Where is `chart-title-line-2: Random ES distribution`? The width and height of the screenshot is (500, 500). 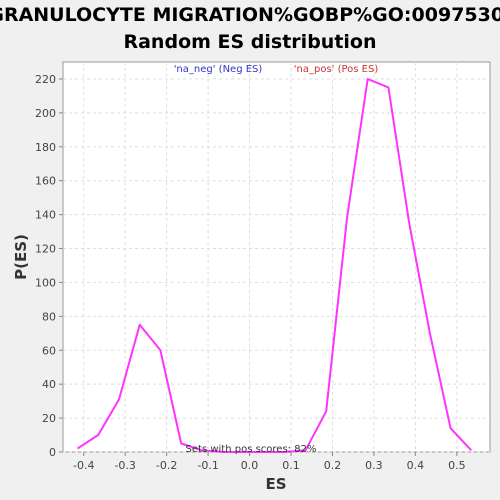
chart-title-line-2: Random ES distribution is located at coordinates (249, 42).